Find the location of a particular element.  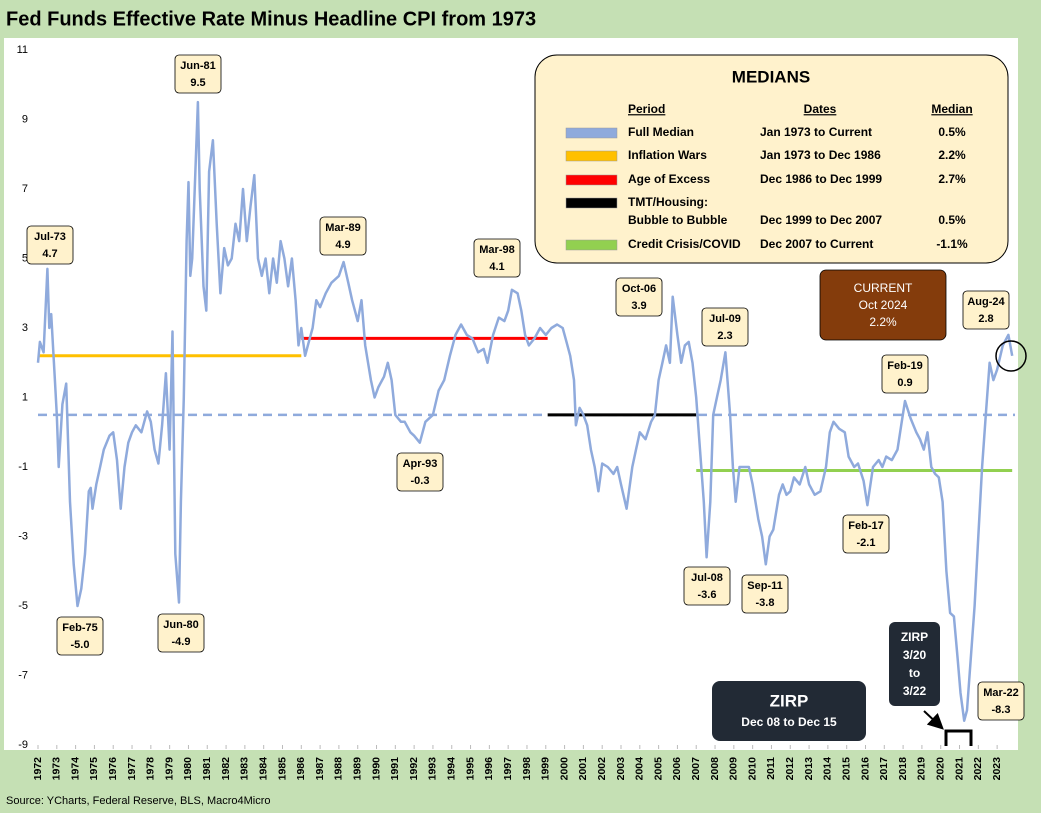

legend-label: Credit Crisis/COVID is located at coordinates (684, 244).